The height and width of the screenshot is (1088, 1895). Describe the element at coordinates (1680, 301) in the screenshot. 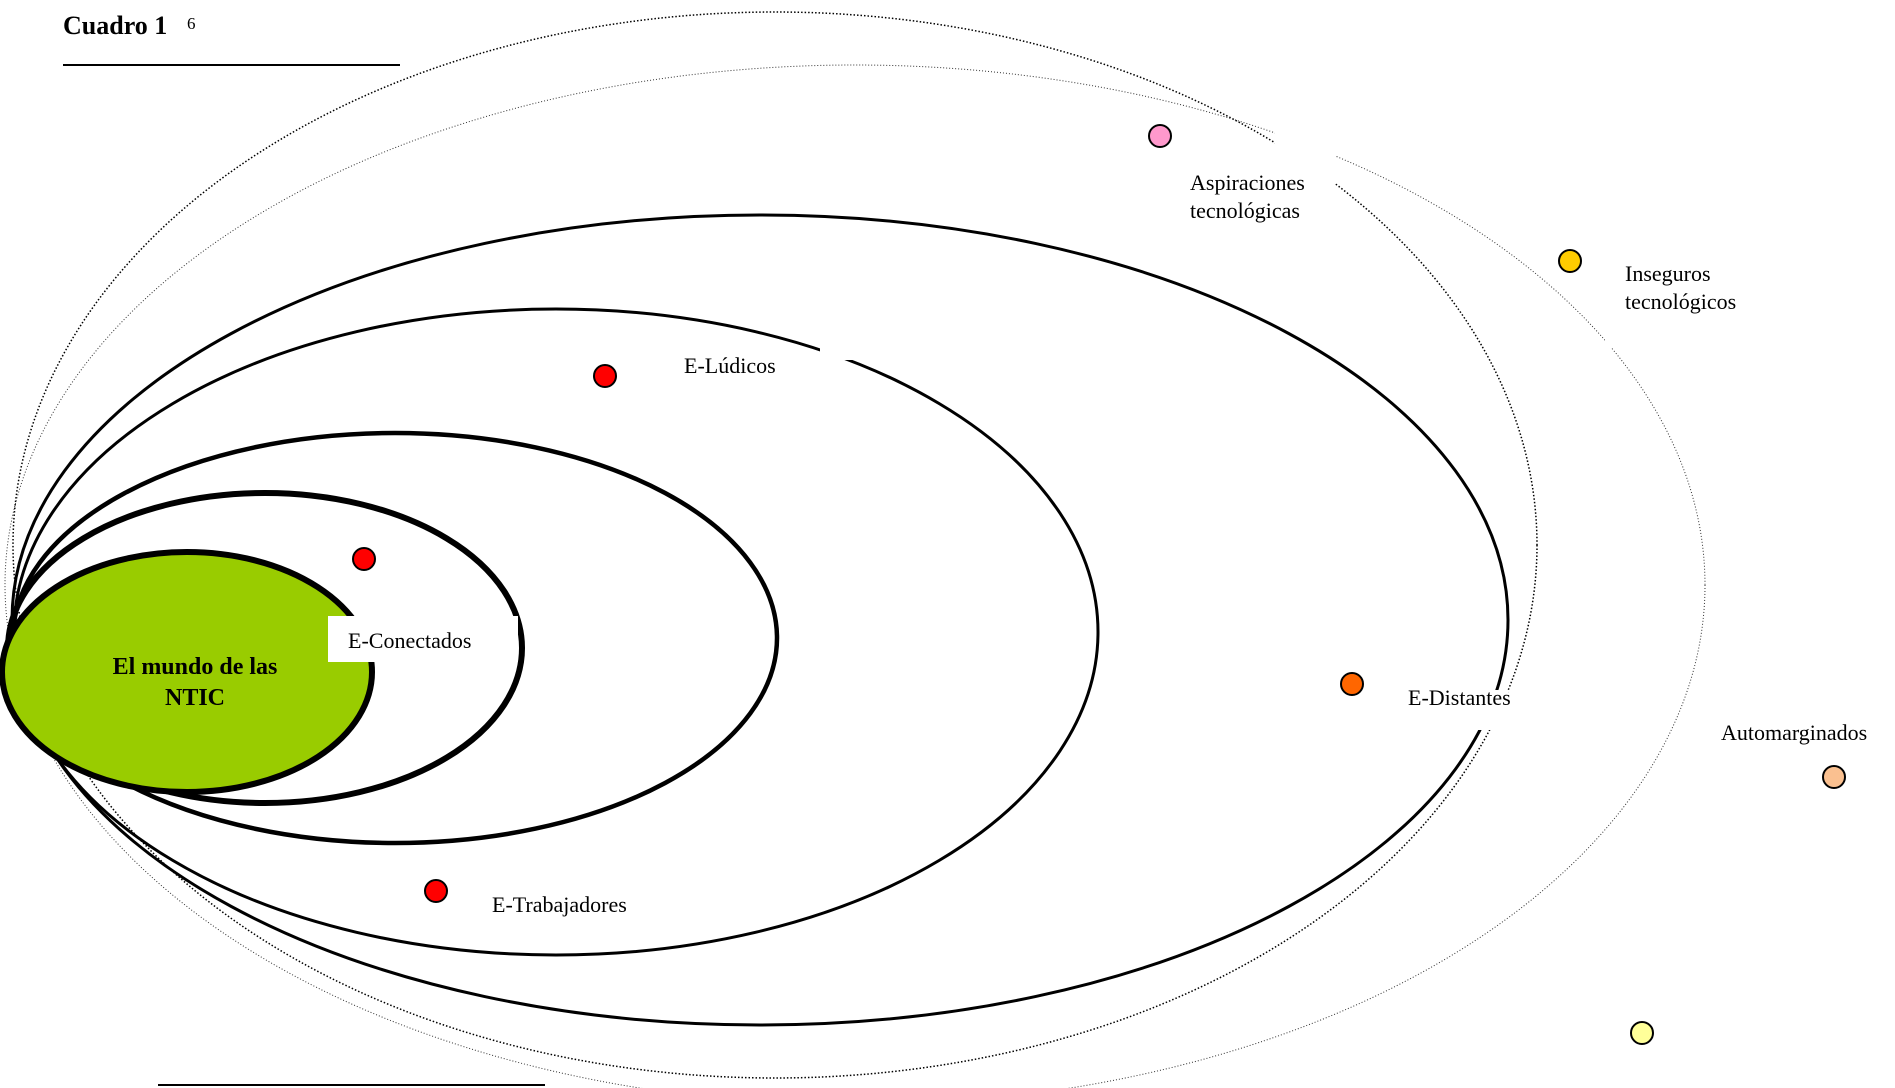

I see `inseguros-label-line2: tecnológicos` at that location.